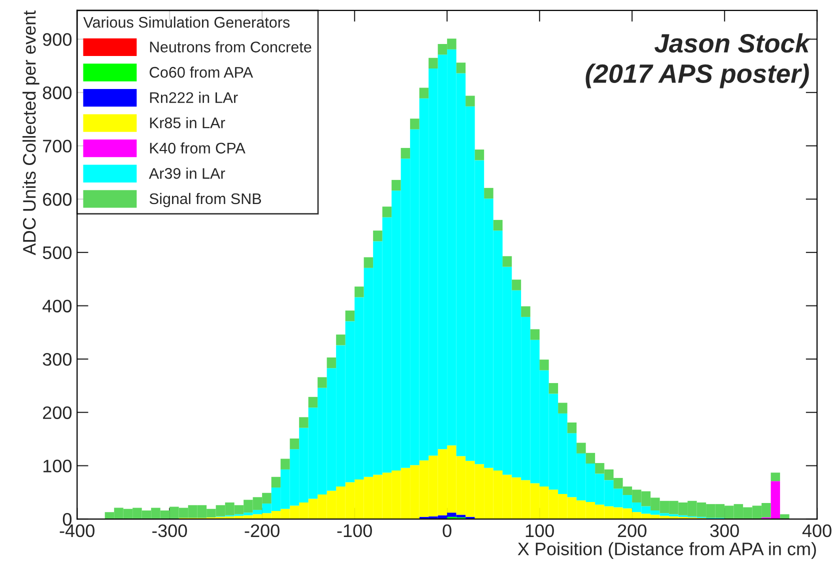 This screenshot has width=838, height=562. I want to click on x-tick-label: 400, so click(817, 531).